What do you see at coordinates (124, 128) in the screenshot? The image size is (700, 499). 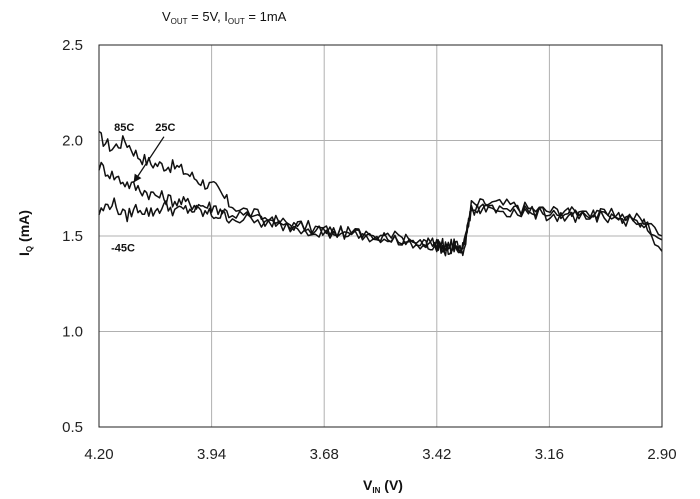 I see `series-annotation: 85C` at bounding box center [124, 128].